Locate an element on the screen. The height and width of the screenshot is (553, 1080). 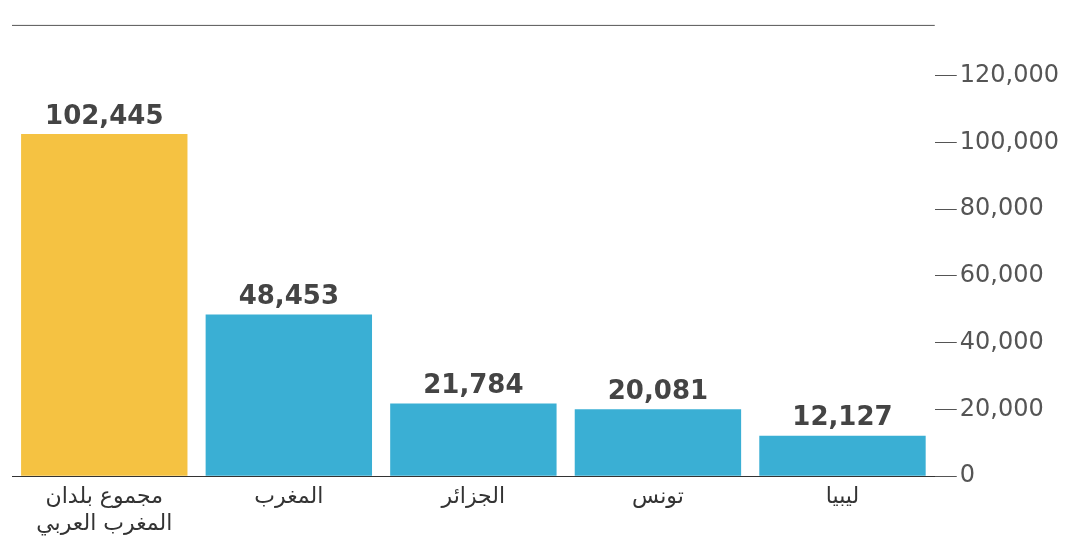
y-tick-label: 120,000 is located at coordinates (1009, 73).